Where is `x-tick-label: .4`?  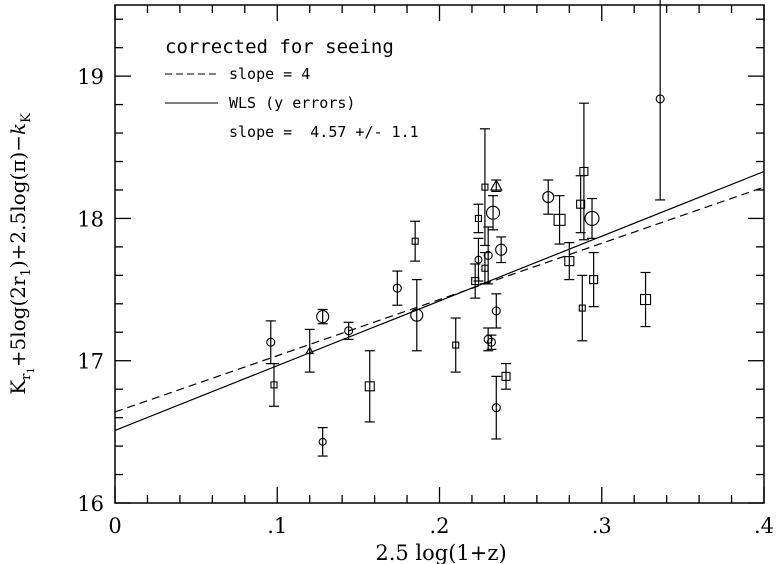
x-tick-label: .4 is located at coordinates (764, 526).